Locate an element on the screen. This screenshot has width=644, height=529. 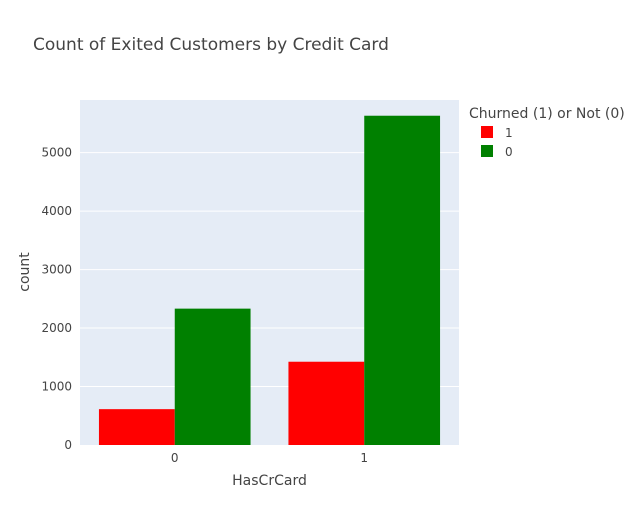
x-tick-label-0: 0 is located at coordinates (175, 458).